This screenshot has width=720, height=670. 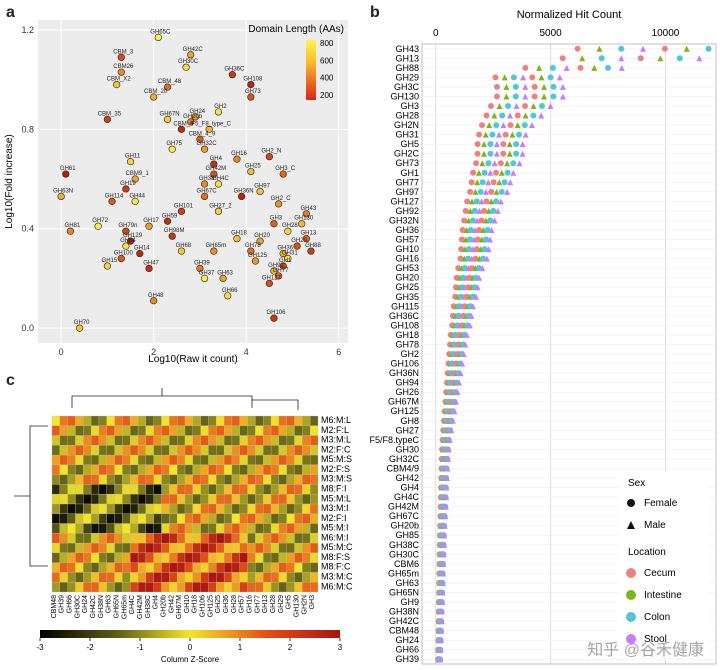 What do you see at coordinates (148, 606) in the screenshot?
I see `heatmap-column-label: GH38C` at bounding box center [148, 606].